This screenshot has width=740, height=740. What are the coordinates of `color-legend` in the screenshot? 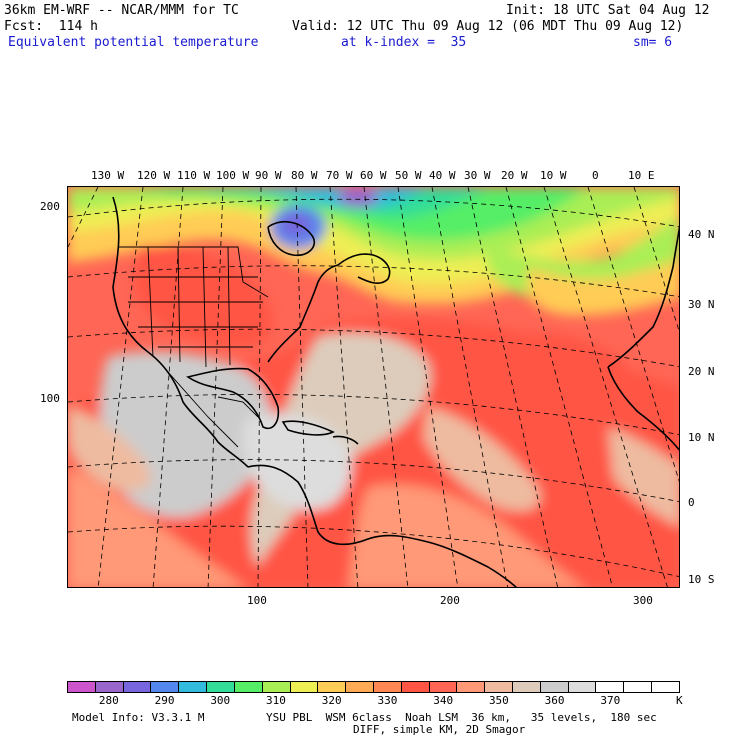 It's located at (373, 687).